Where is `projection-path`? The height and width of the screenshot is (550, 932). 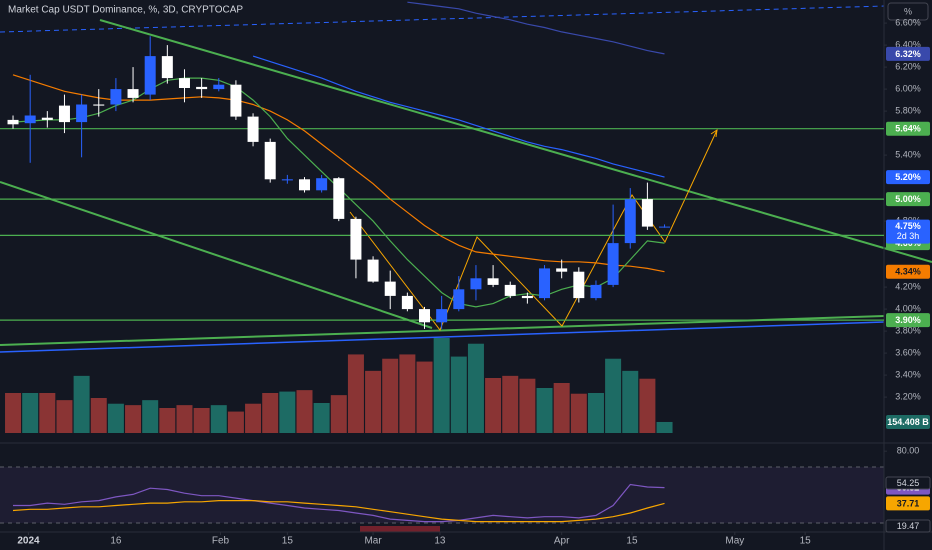 projection-path is located at coordinates (533, 230).